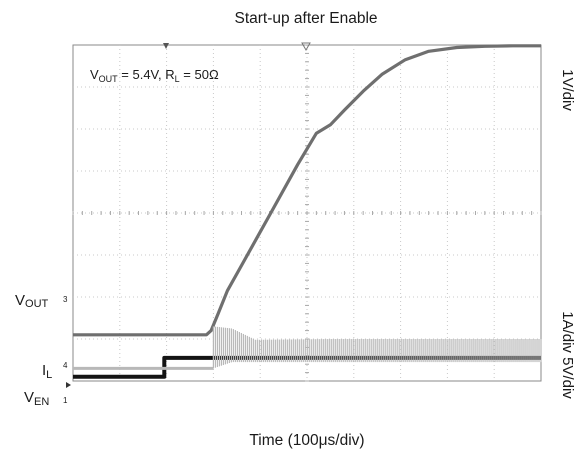 This screenshot has height=465, width=584. Describe the element at coordinates (32, 301) in the screenshot. I see `vout-channel-label: VOUT` at that location.